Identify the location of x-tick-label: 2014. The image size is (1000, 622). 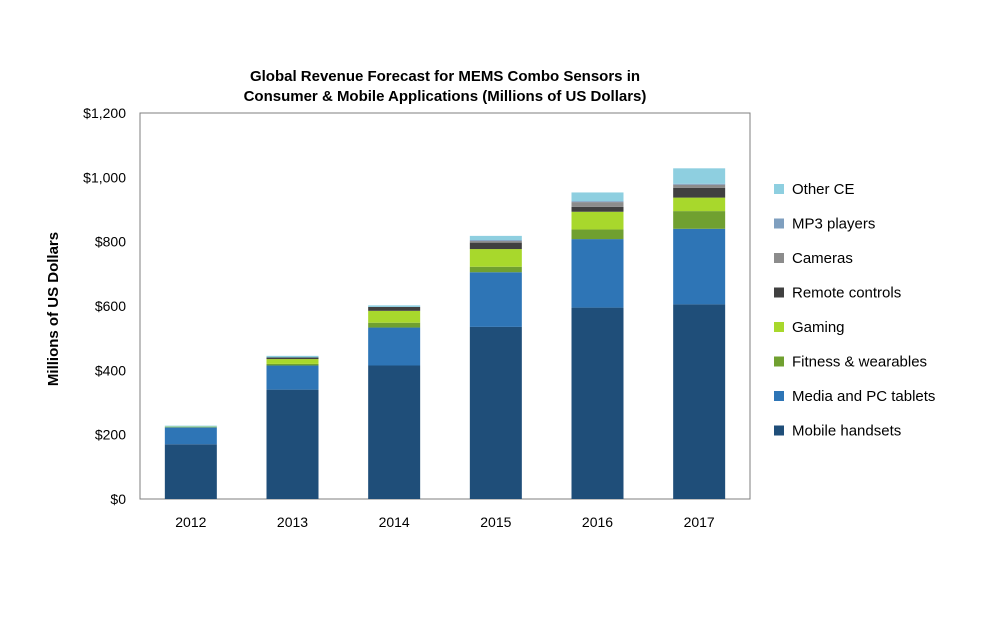
(394, 522).